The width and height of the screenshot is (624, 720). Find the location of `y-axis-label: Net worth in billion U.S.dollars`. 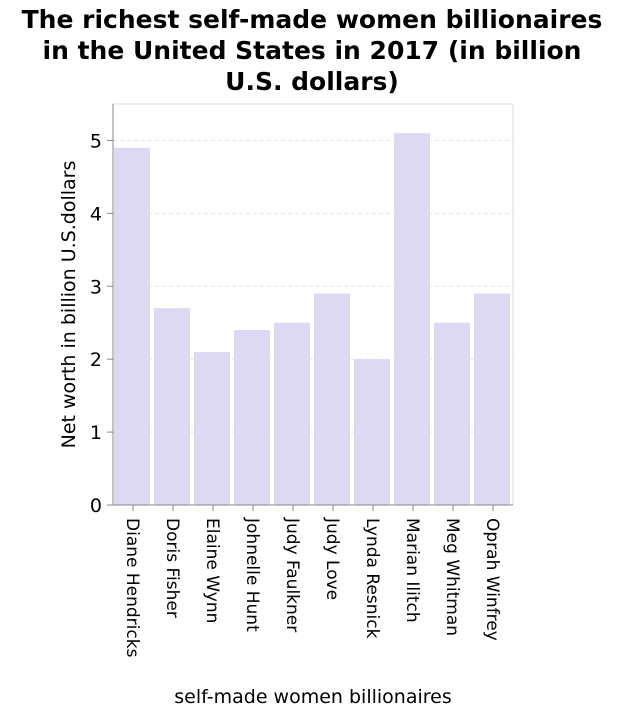

y-axis-label: Net worth in billion U.S.dollars is located at coordinates (69, 305).